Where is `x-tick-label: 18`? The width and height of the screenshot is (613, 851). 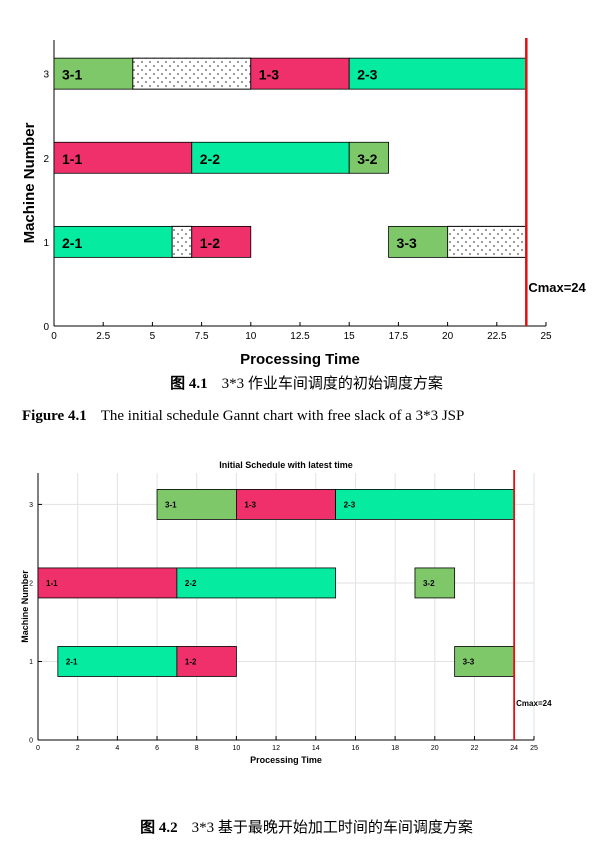
x-tick-label: 18 is located at coordinates (395, 748).